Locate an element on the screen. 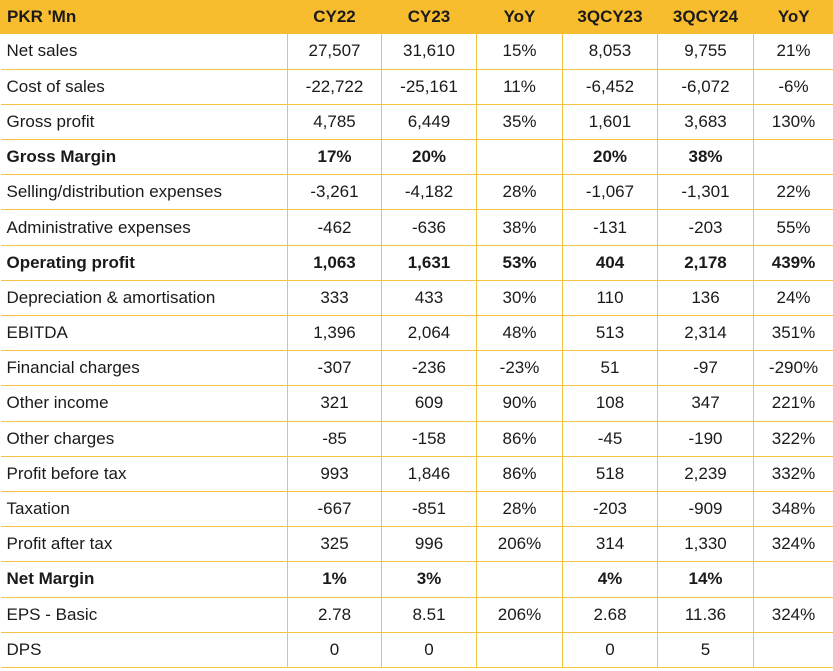  row-label: Gross profit is located at coordinates (144, 122).